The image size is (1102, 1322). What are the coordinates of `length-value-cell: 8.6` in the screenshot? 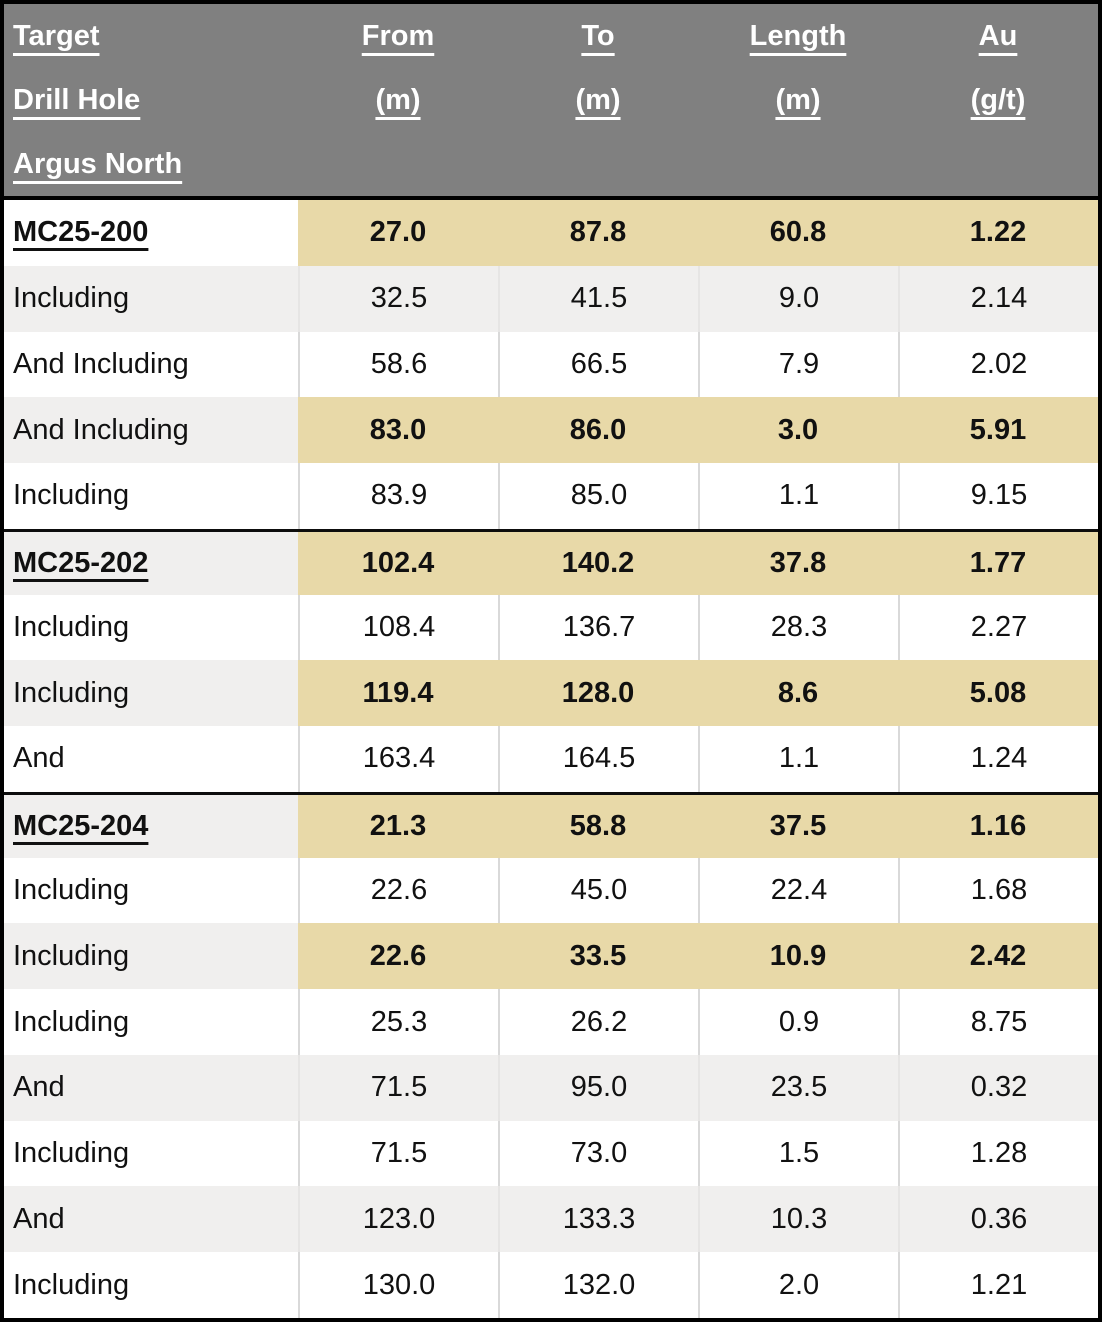 It's located at (798, 693).